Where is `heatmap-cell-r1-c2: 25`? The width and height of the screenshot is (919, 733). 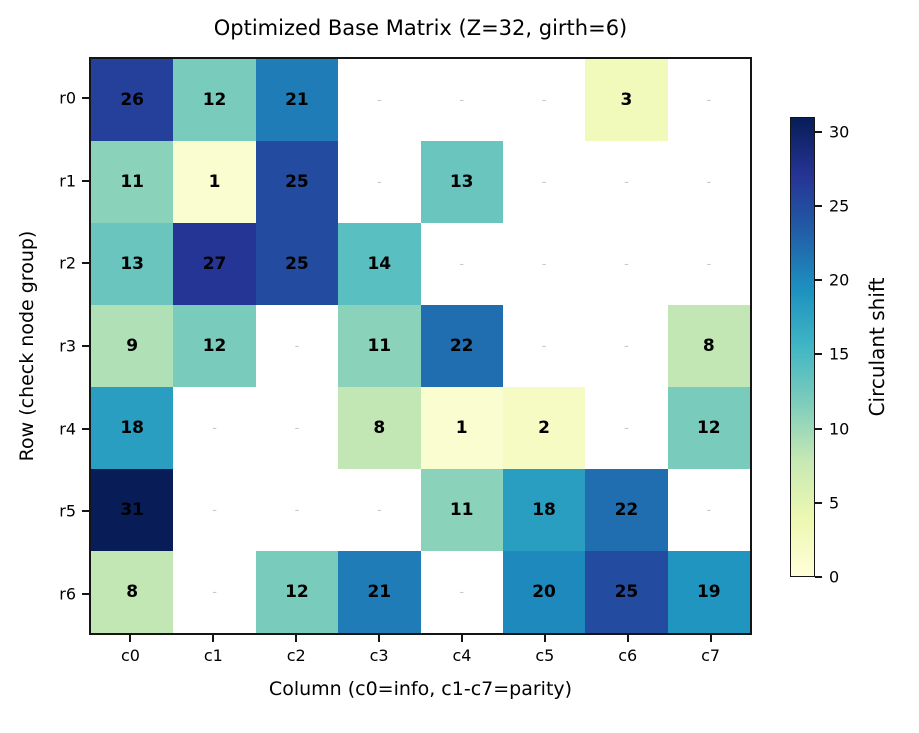 heatmap-cell-r1-c2: 25 is located at coordinates (297, 182).